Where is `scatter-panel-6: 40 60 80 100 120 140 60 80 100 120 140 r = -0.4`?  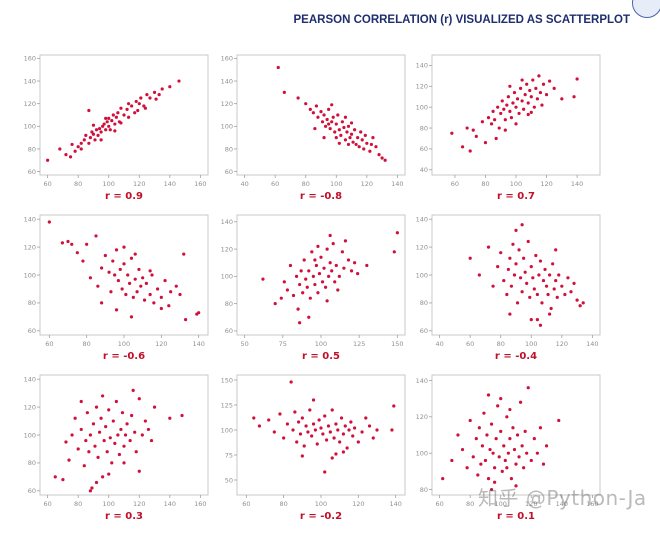
scatter-panel-6: 40 60 80 100 120 140 60 80 100 120 140 r = -0.4 is located at coordinates (508, 288).